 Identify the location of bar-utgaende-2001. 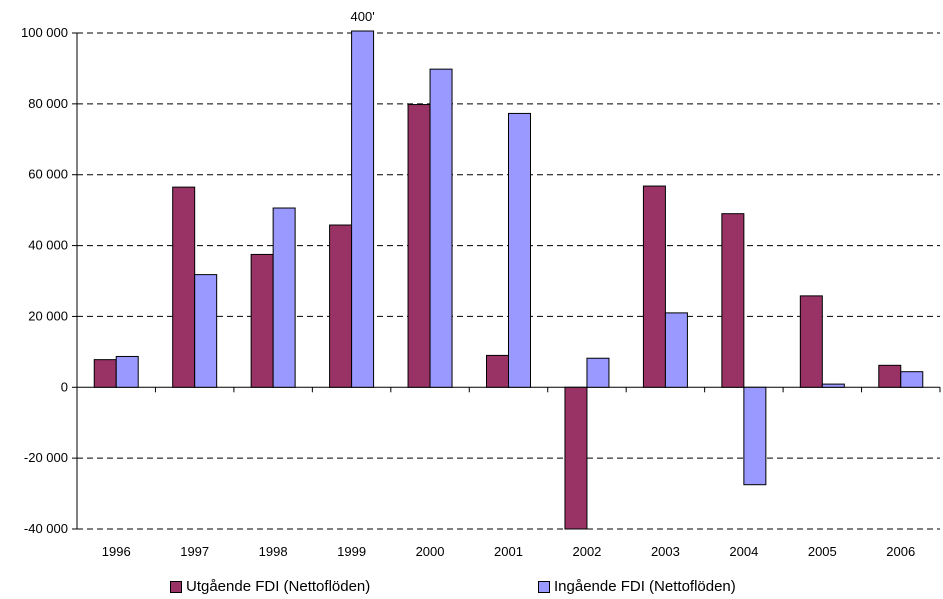
(497, 371).